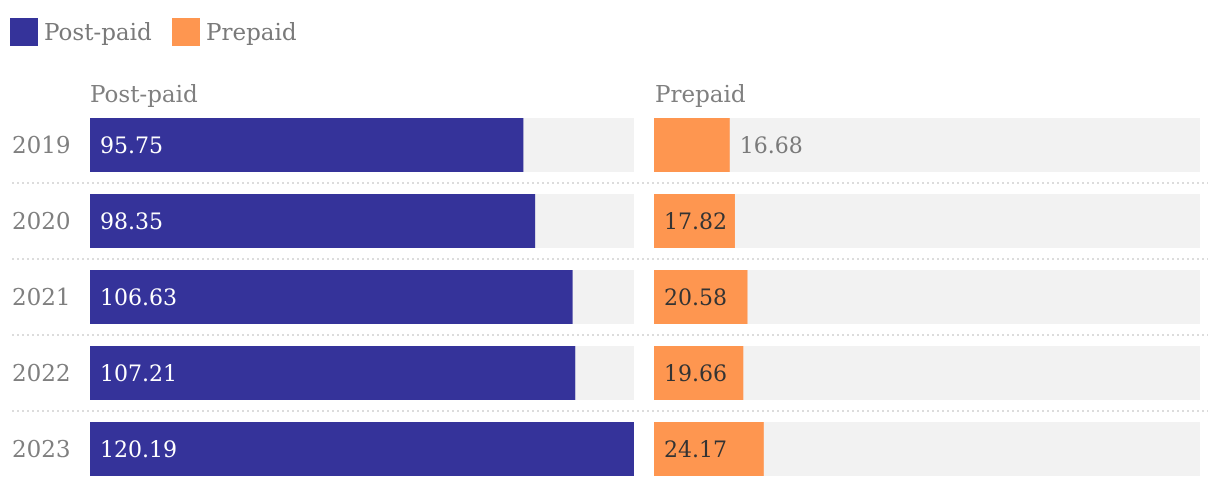 The width and height of the screenshot is (1220, 486). Describe the element at coordinates (41, 298) in the screenshot. I see `year-label: 2021` at that location.